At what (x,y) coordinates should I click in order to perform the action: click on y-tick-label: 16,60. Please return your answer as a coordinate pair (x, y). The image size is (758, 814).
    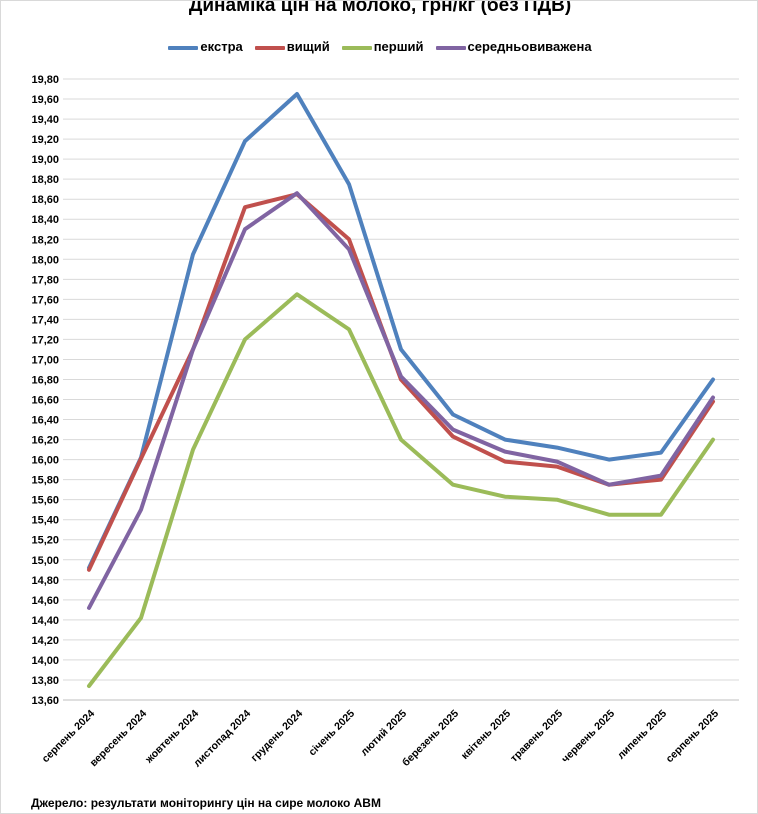
    Looking at the image, I should click on (45, 401).